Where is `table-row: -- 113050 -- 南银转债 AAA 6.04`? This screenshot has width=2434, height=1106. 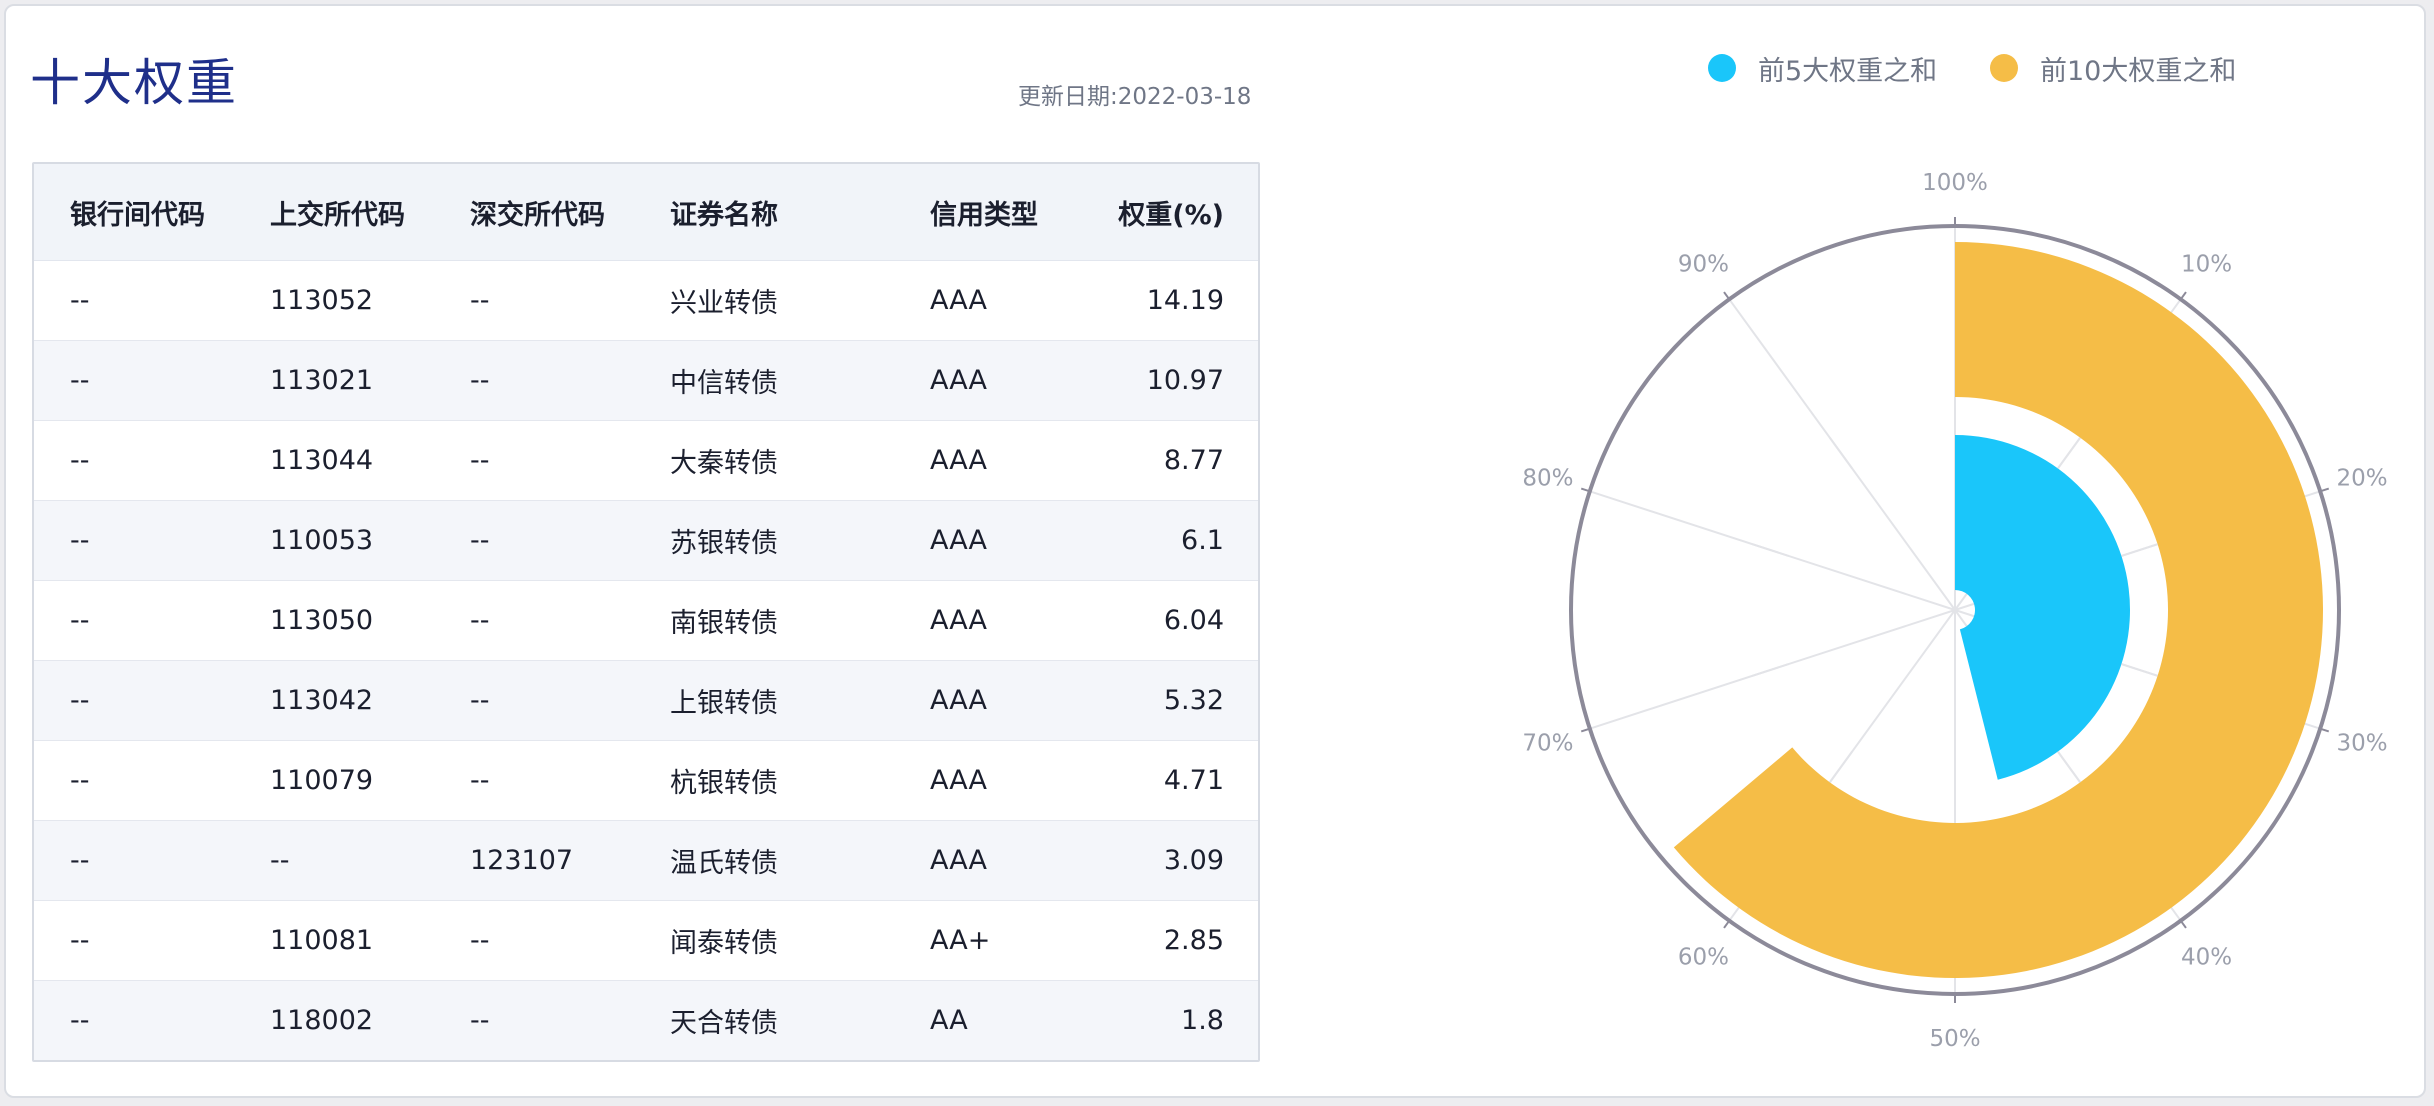 table-row: -- 113050 -- 南银转债 AAA 6.04 is located at coordinates (646, 620).